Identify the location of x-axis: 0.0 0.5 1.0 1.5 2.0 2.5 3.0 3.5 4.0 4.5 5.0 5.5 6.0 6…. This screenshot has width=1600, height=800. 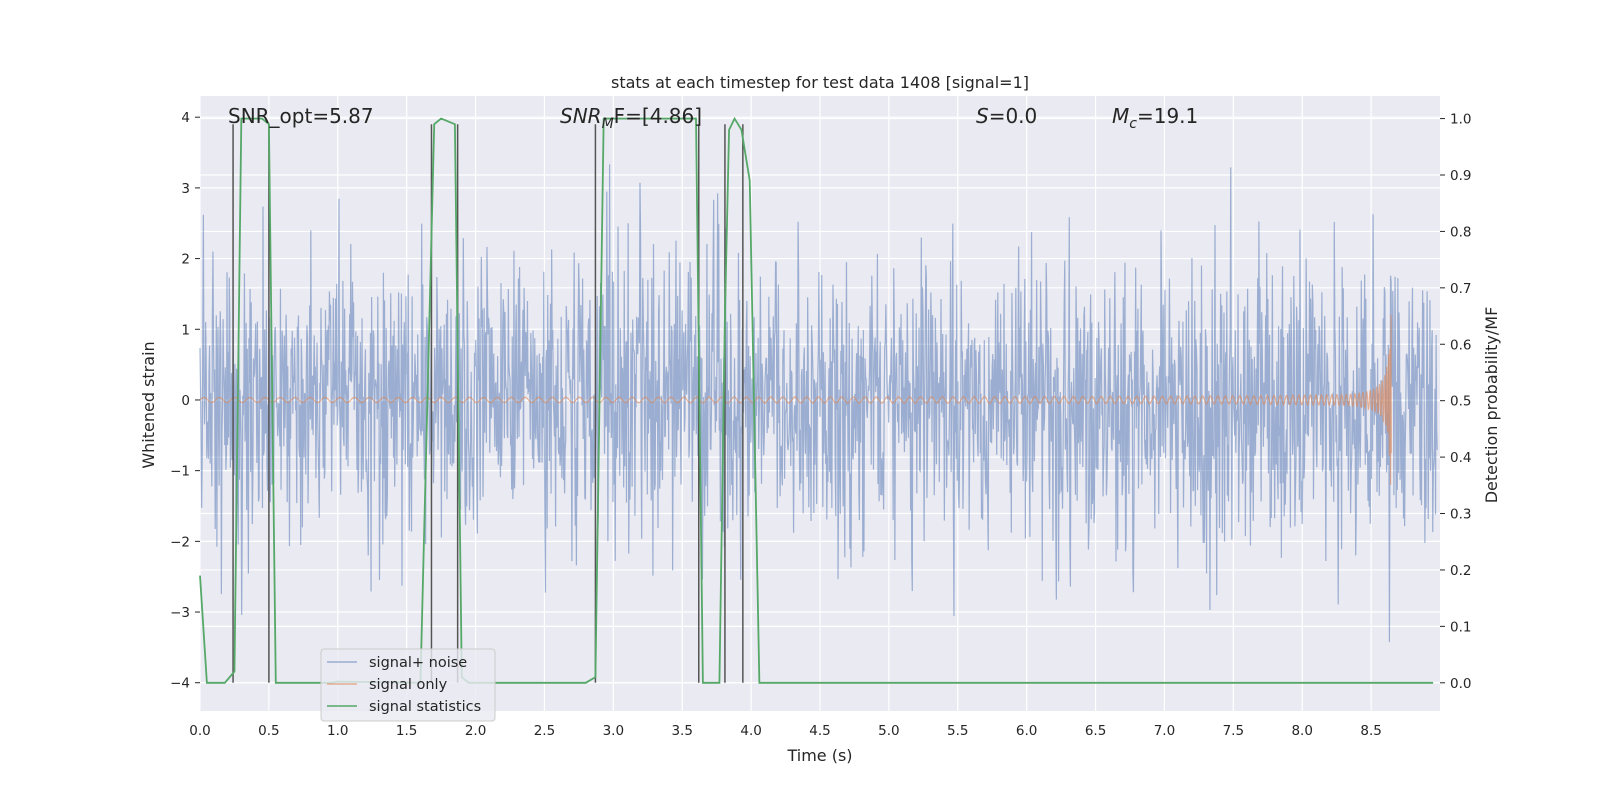
(785, 731).